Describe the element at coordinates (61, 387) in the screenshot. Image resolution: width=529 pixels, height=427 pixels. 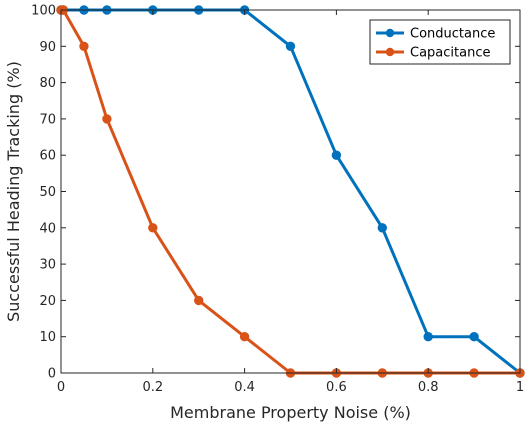
I see `x-tick-label: 0` at that location.